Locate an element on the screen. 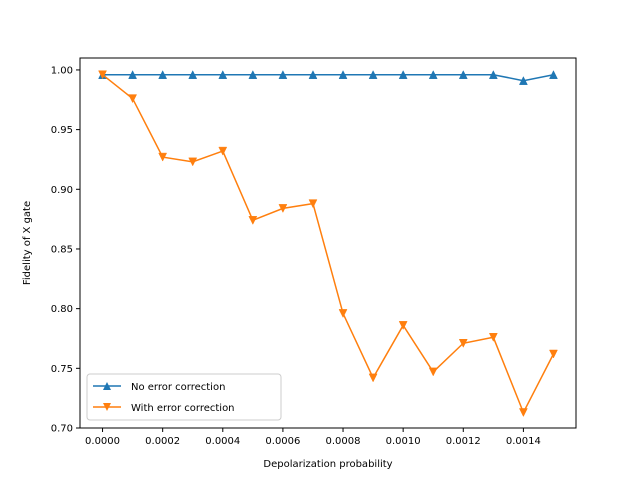 The height and width of the screenshot is (480, 640). series-line-no-error-correction is located at coordinates (328, 77).